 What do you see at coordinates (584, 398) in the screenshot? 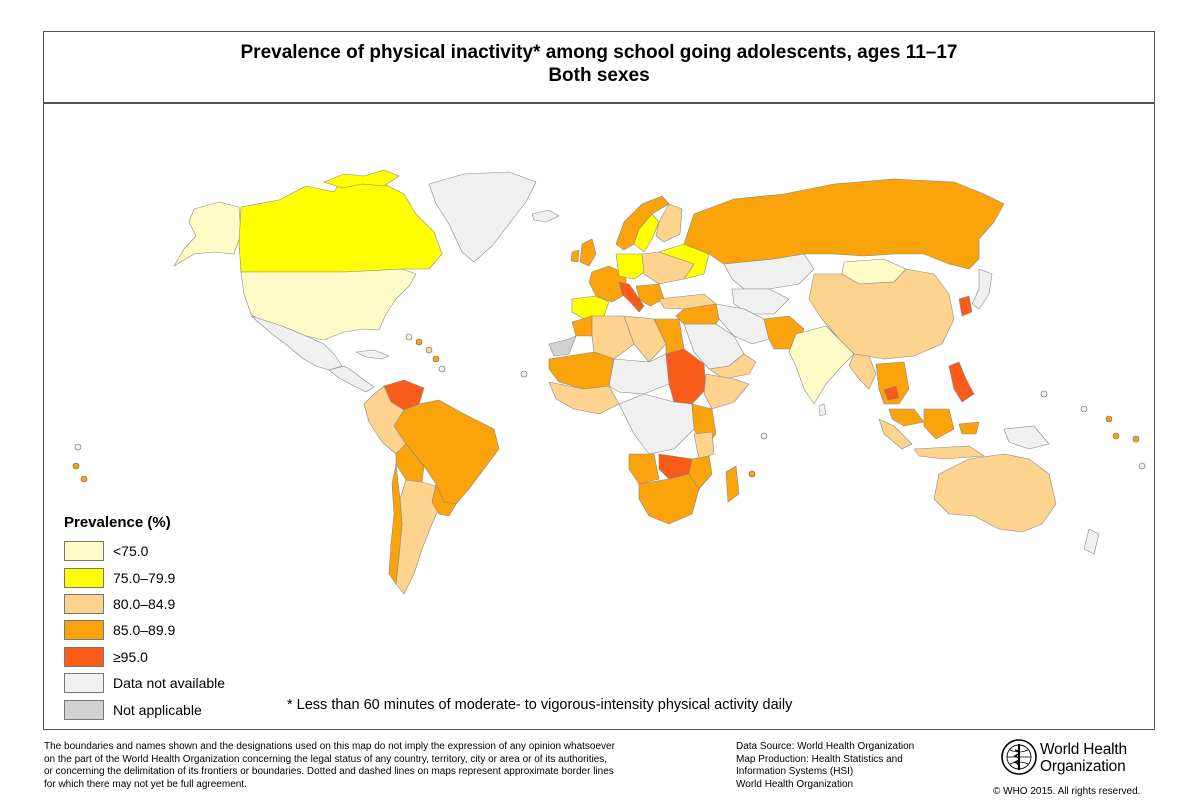
I see `west-africa` at bounding box center [584, 398].